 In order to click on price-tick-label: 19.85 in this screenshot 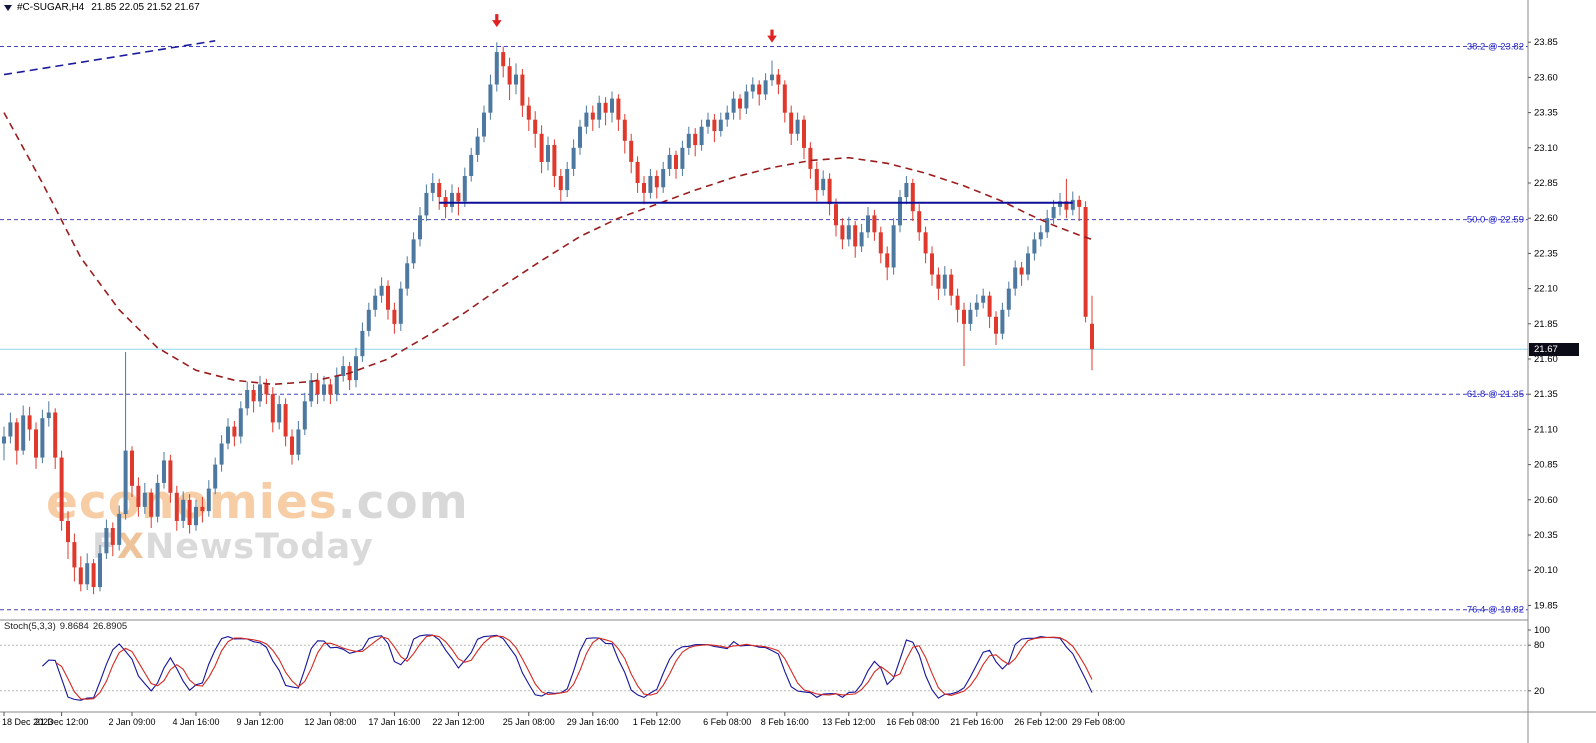, I will do `click(1546, 605)`.